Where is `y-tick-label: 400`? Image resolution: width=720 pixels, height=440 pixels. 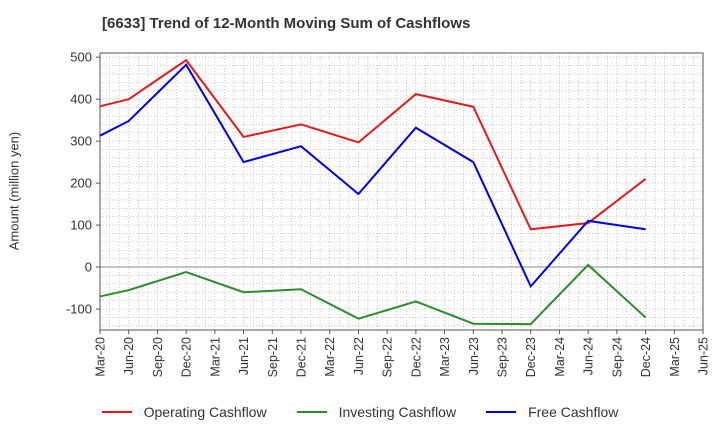 y-tick-label: 400 is located at coordinates (81, 99).